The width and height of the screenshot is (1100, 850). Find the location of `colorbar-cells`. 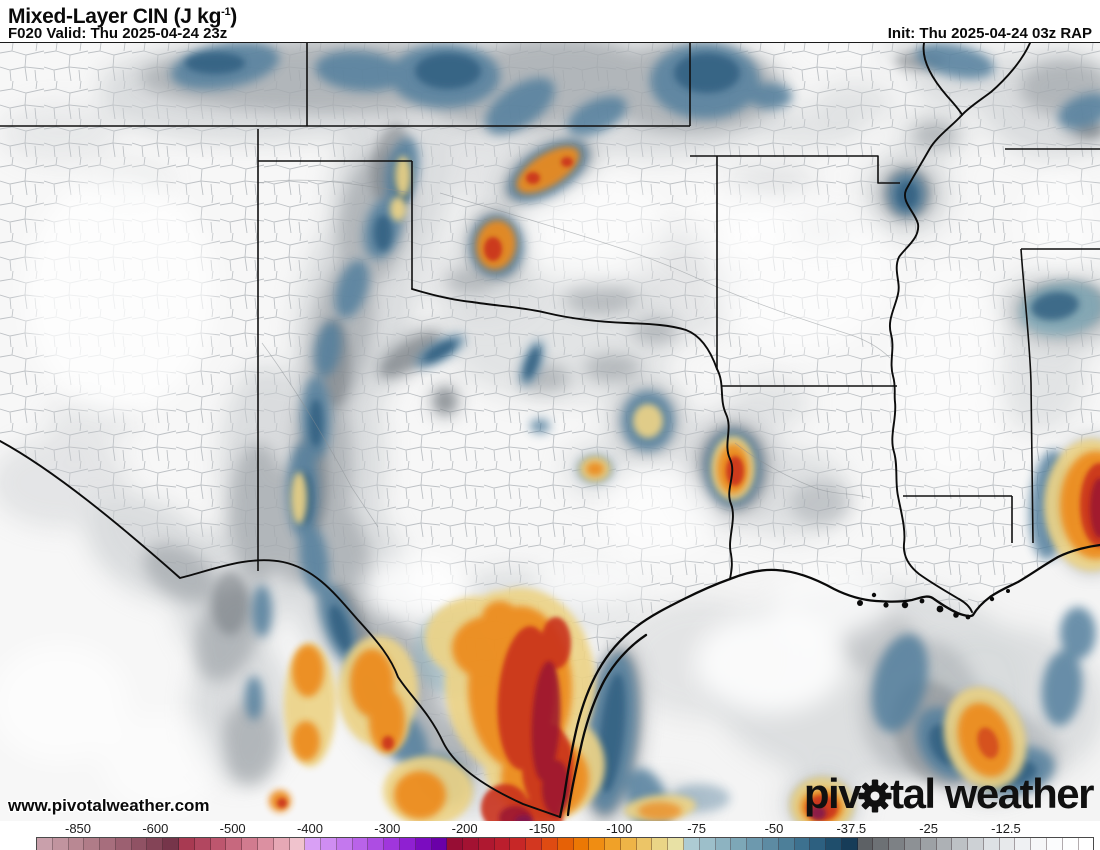

colorbar-cells is located at coordinates (565, 843).